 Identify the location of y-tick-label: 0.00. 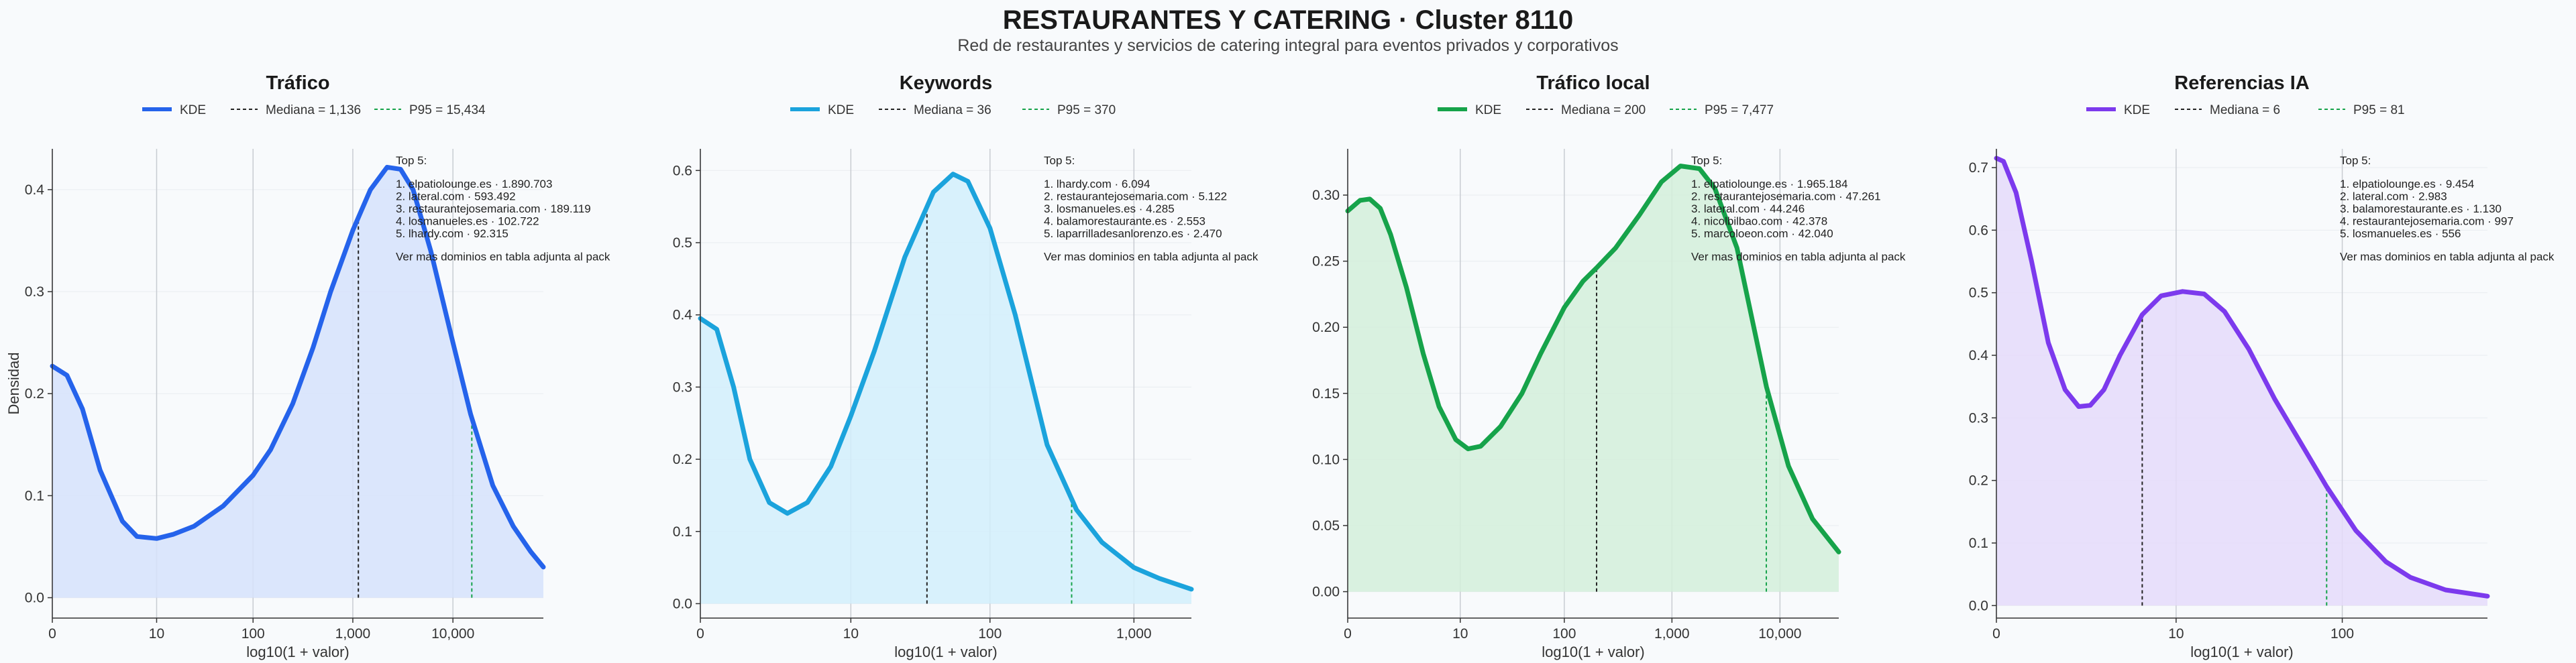
(1326, 592).